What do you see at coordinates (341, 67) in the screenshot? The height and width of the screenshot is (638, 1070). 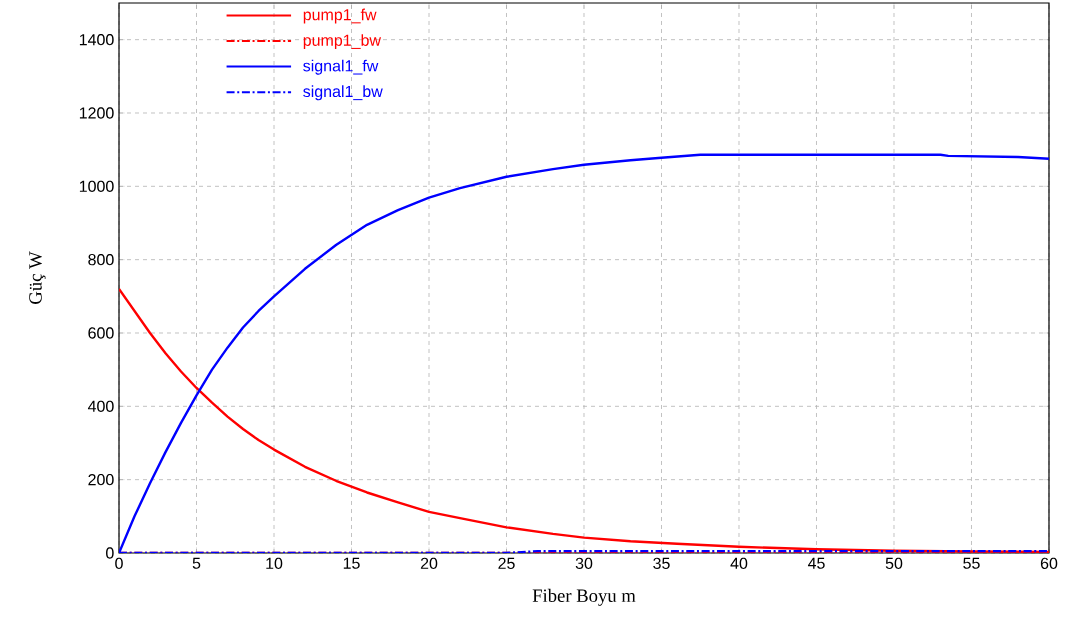 I see `legend-label: signal1_fw` at bounding box center [341, 67].